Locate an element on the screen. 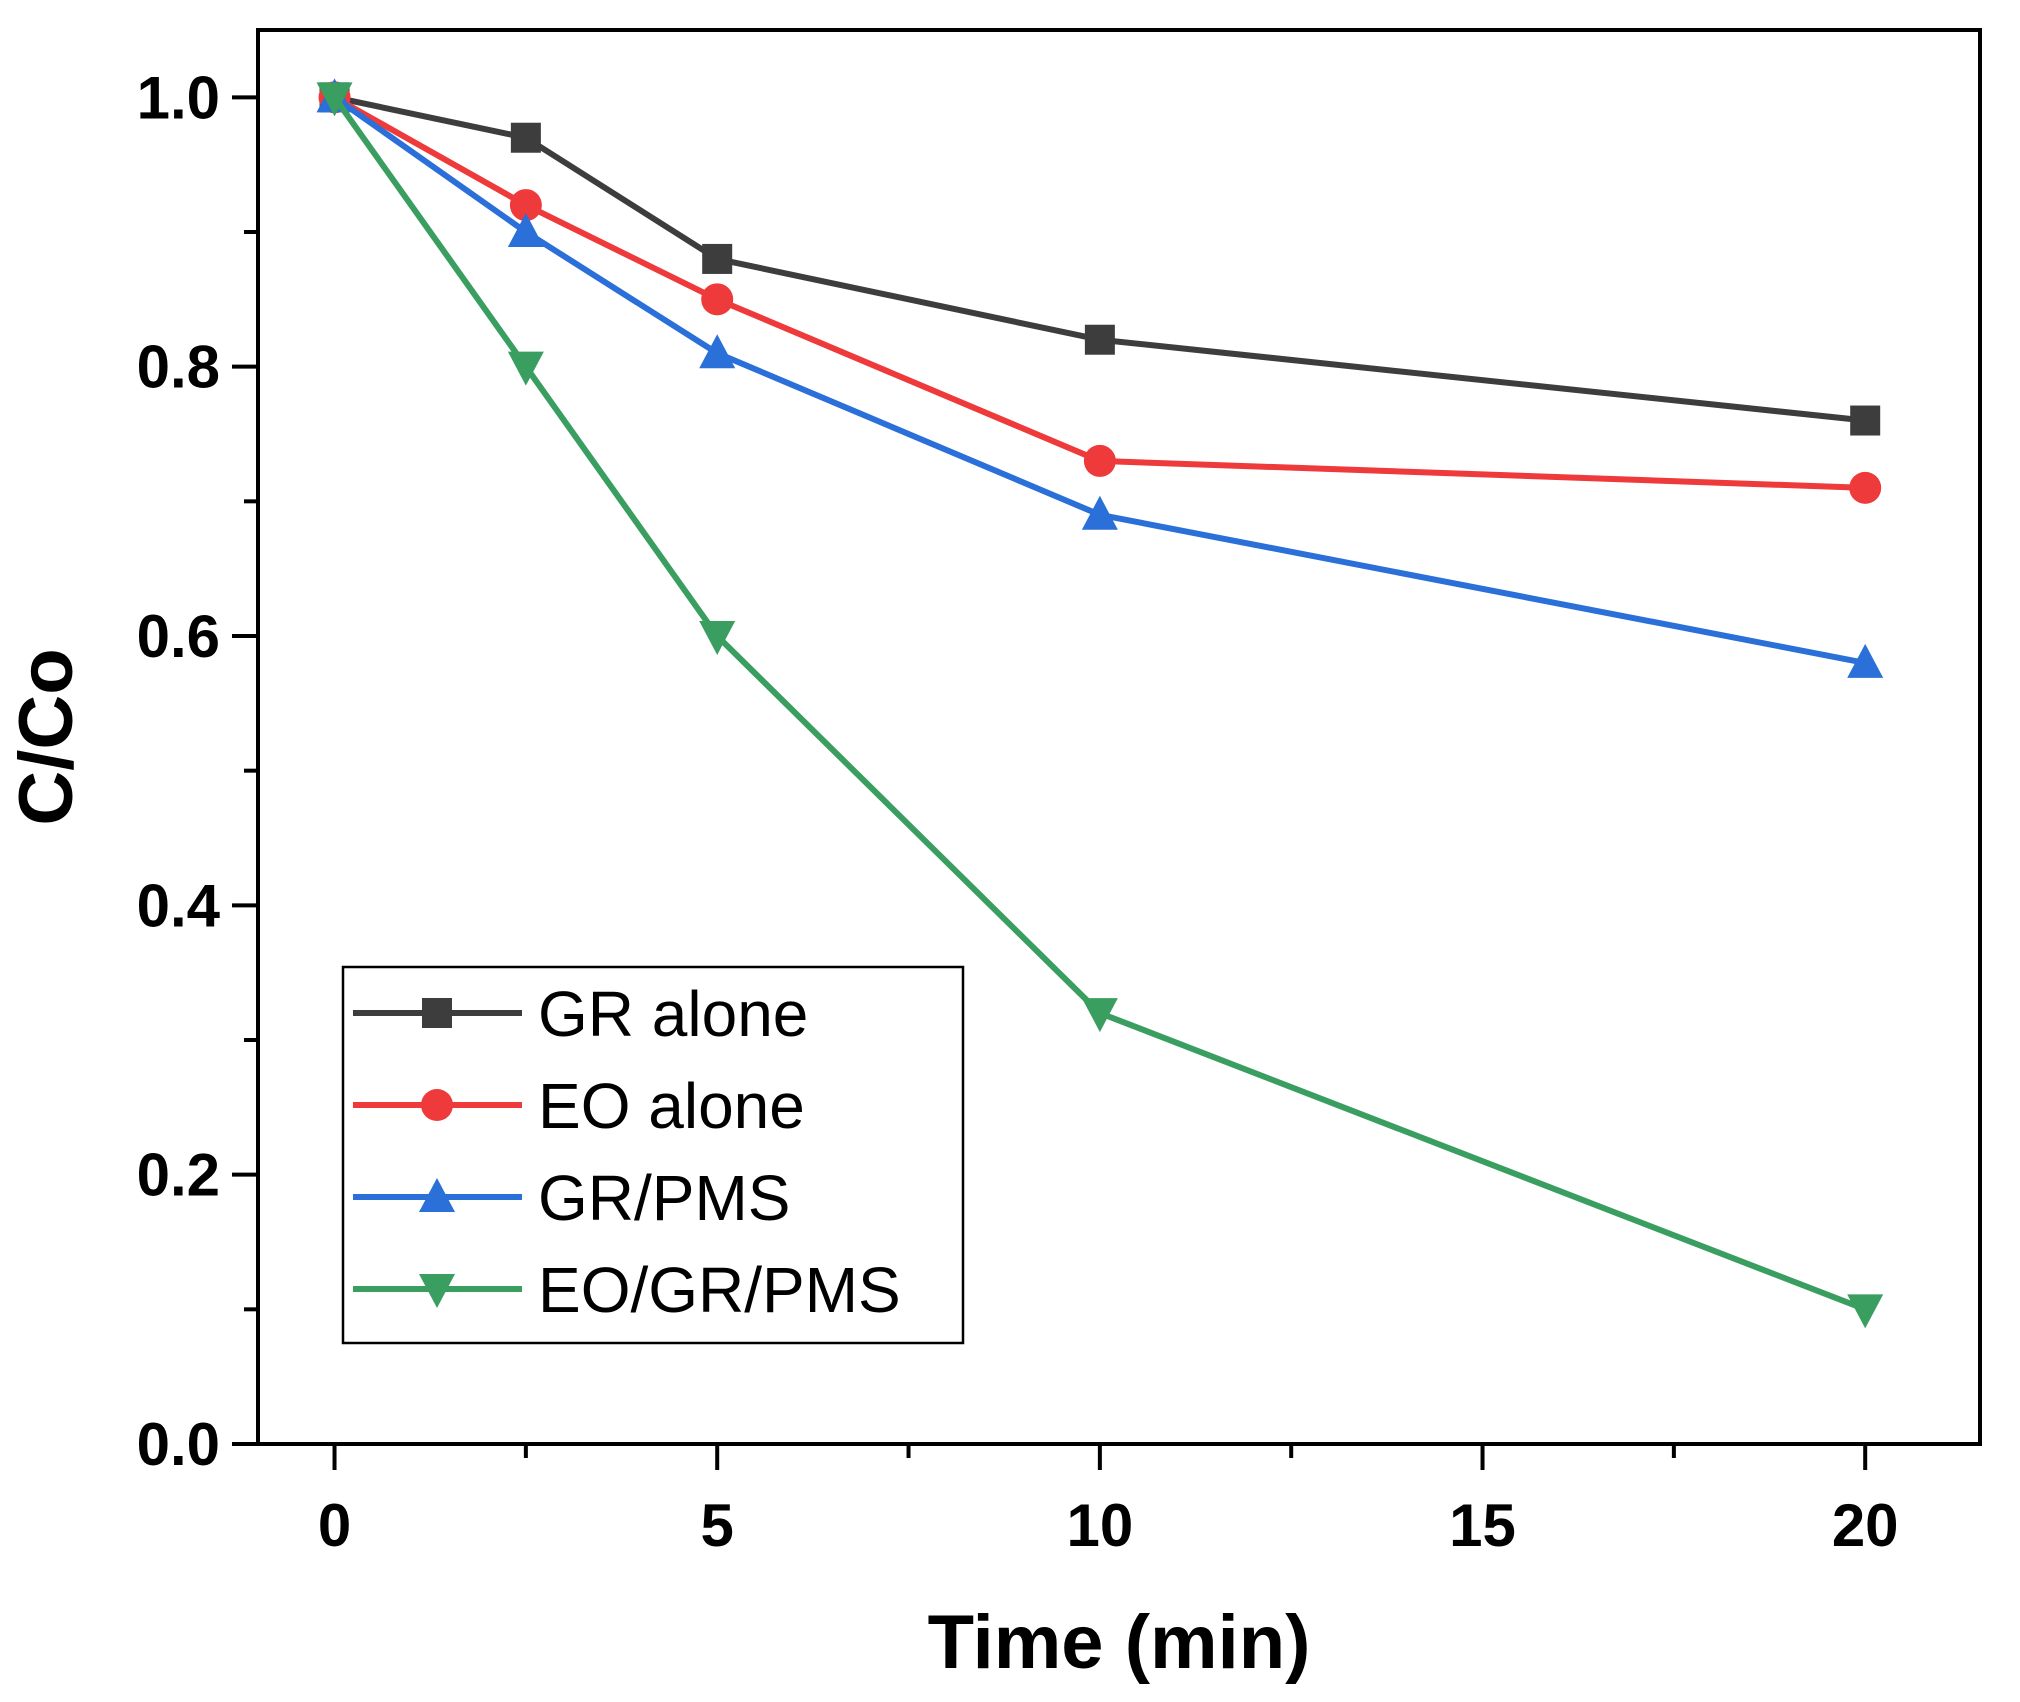  x-tick-label: 20 is located at coordinates (1865, 1525).